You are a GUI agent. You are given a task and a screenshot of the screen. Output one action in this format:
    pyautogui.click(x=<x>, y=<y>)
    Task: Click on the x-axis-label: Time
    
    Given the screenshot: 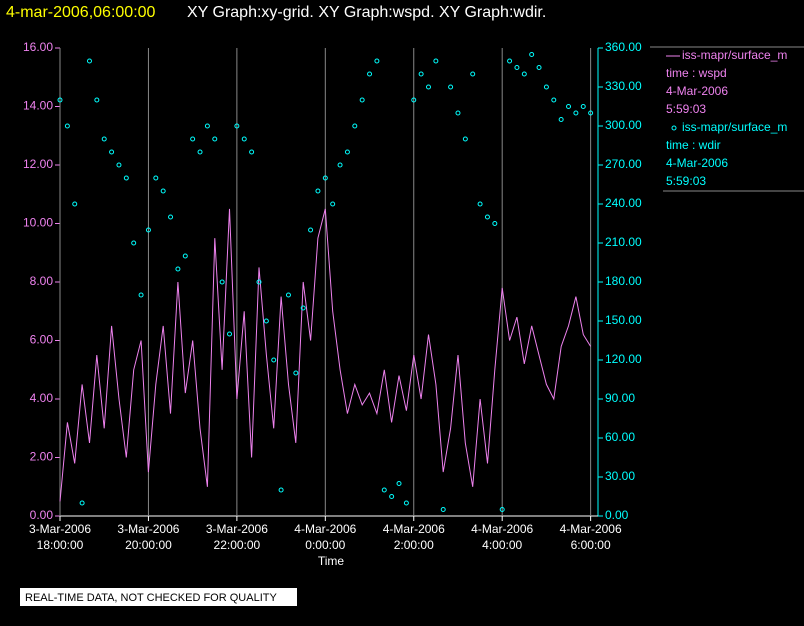 What is the action you would take?
    pyautogui.click(x=331, y=561)
    